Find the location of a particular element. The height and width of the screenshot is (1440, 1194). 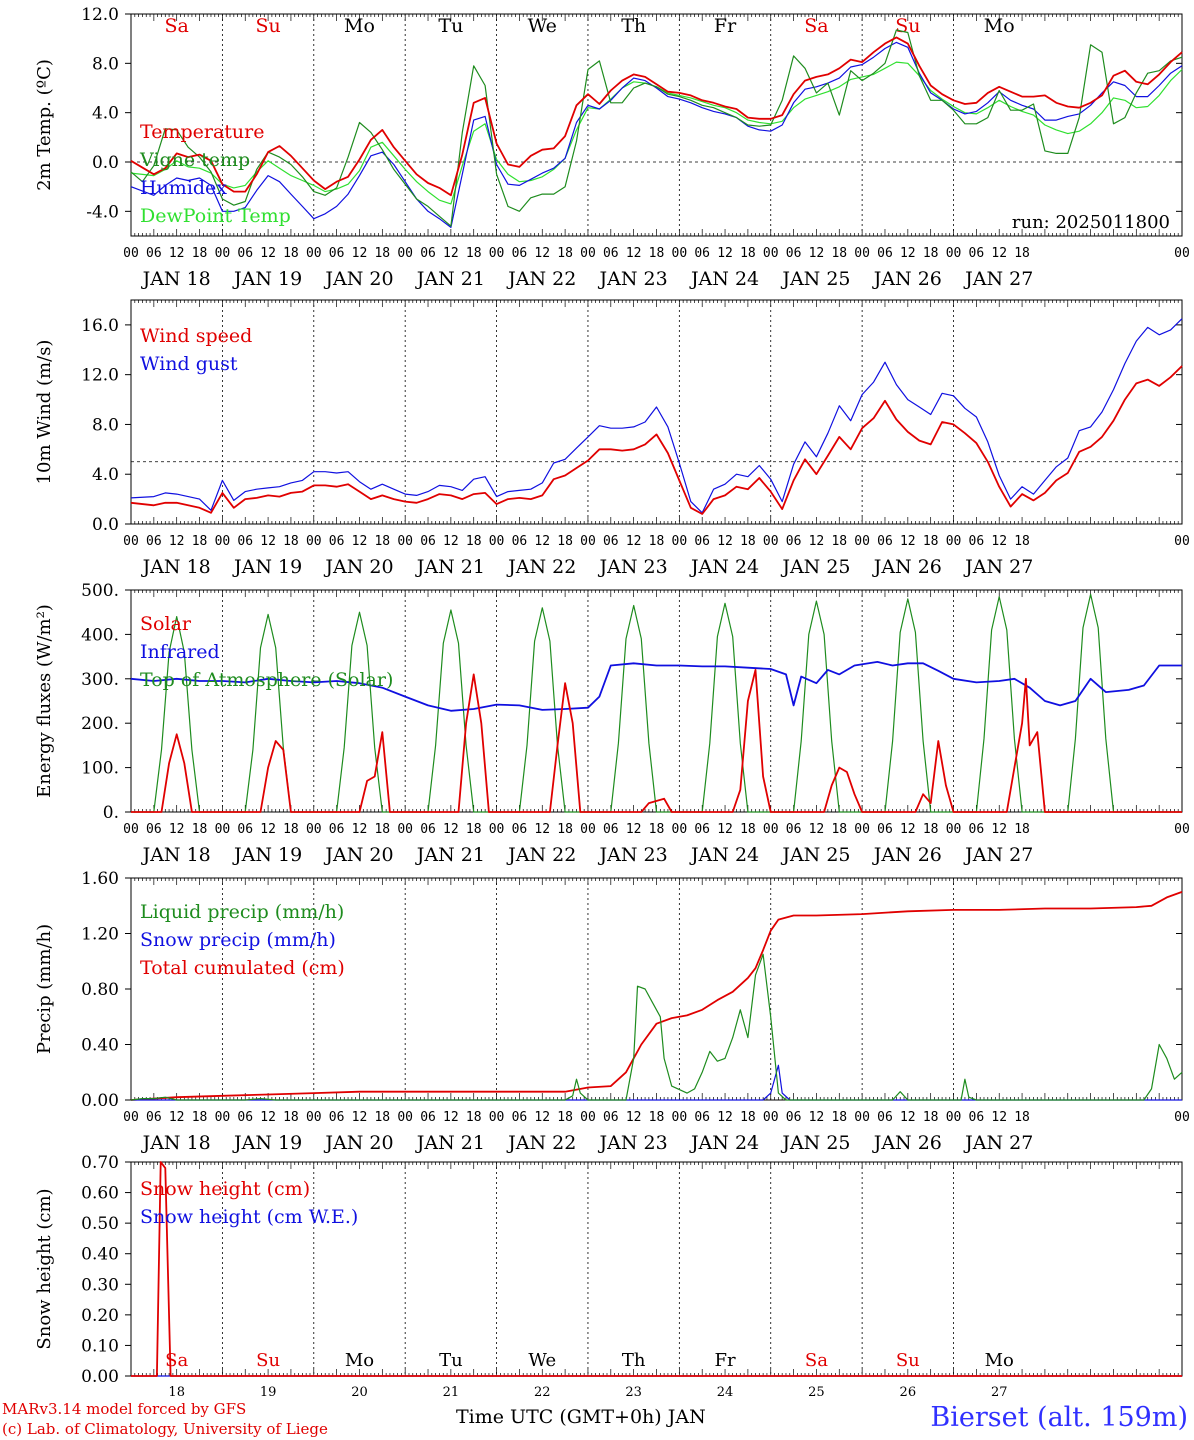

y-tick-label: 12.0 is located at coordinates (100, 15).